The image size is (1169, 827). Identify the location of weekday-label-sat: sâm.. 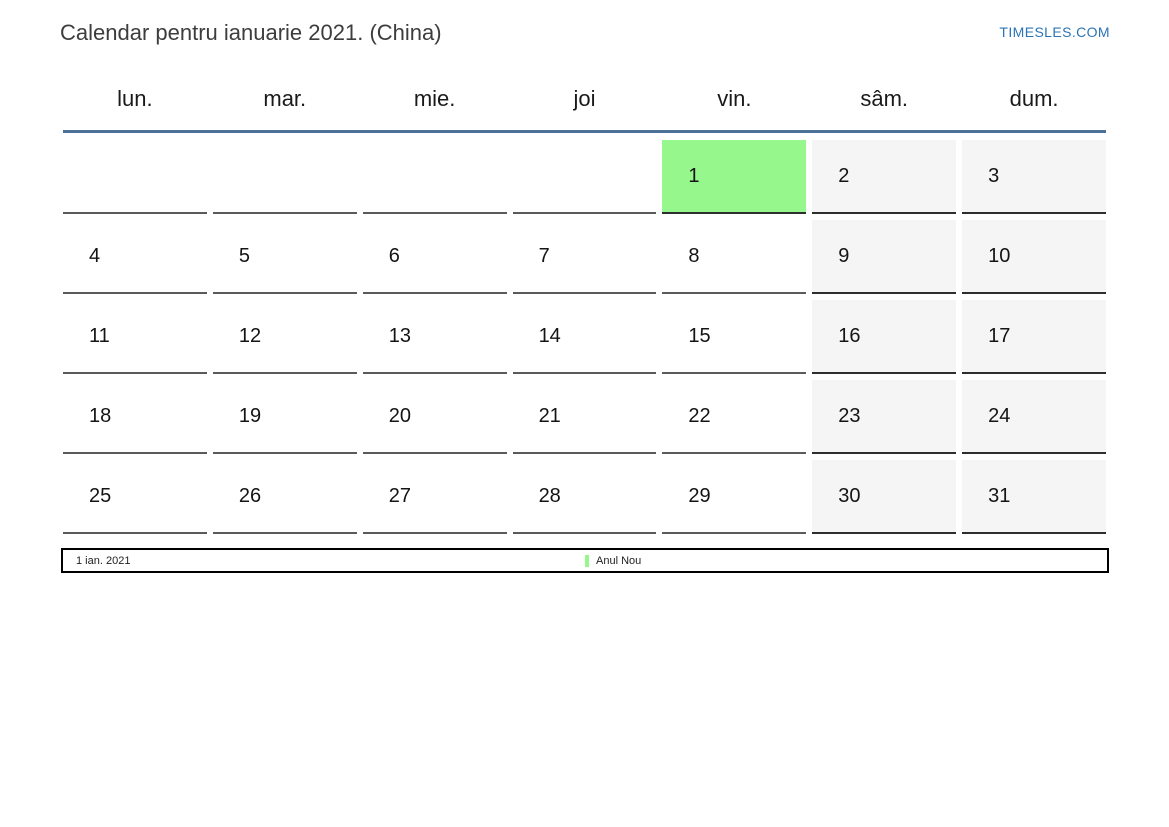
(884, 98).